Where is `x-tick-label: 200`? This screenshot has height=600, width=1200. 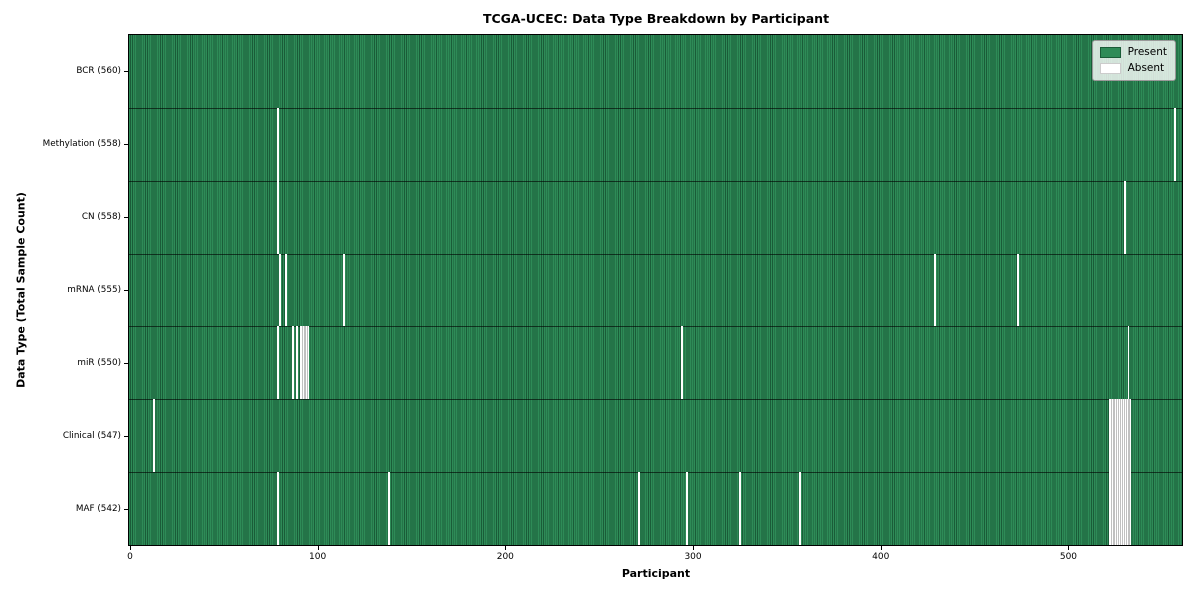
x-tick-label: 200 is located at coordinates (505, 557).